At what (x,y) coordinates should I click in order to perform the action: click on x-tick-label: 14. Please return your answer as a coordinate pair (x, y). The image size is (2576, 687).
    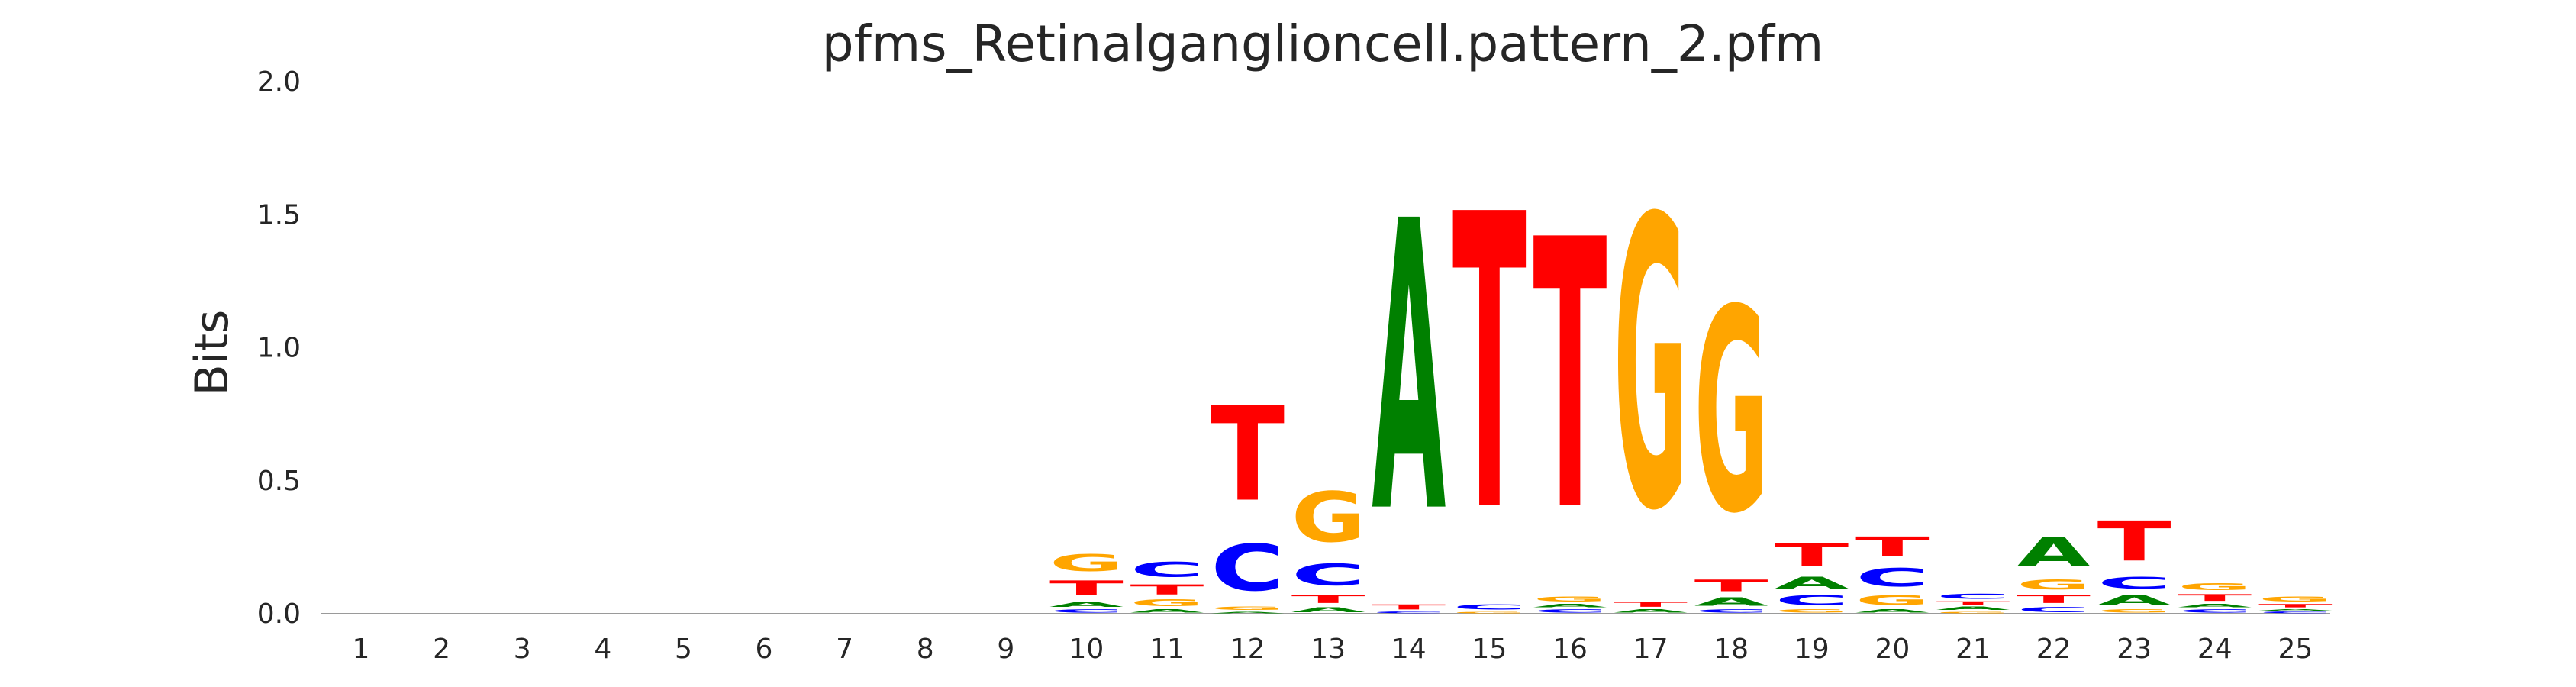
    Looking at the image, I should click on (1409, 649).